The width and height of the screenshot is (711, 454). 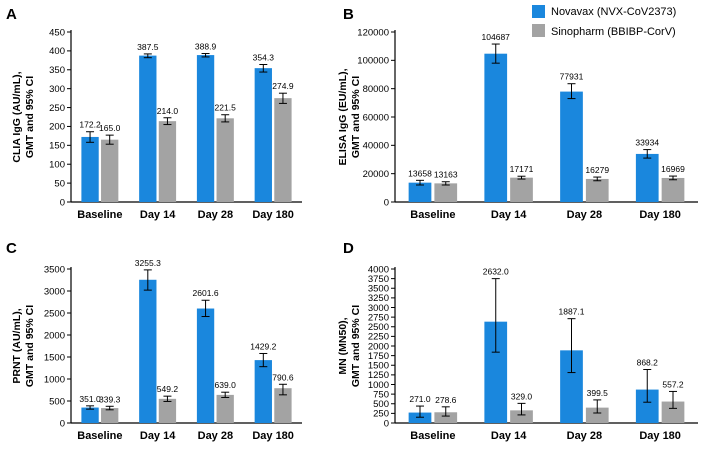 What do you see at coordinates (378, 298) in the screenshot?
I see `y-tick-label: 3250` at bounding box center [378, 298].